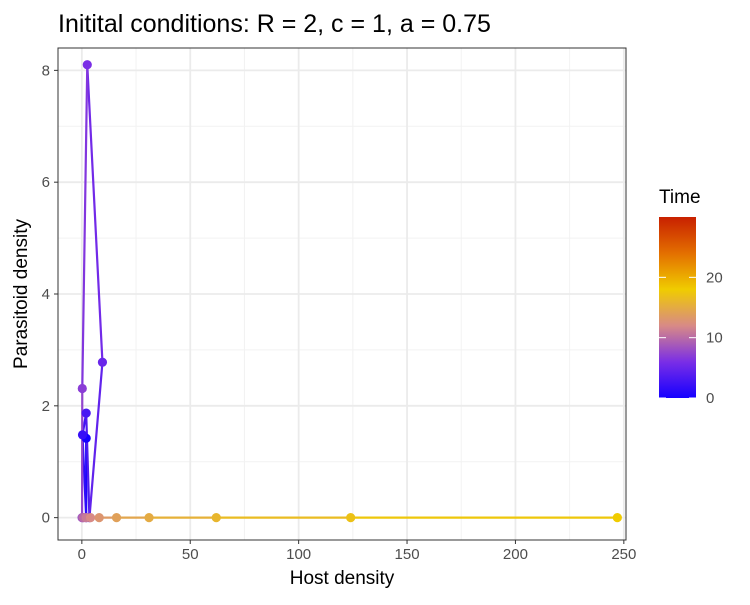 The image size is (750, 605). I want to click on y-tick-label: 6, so click(46, 182).